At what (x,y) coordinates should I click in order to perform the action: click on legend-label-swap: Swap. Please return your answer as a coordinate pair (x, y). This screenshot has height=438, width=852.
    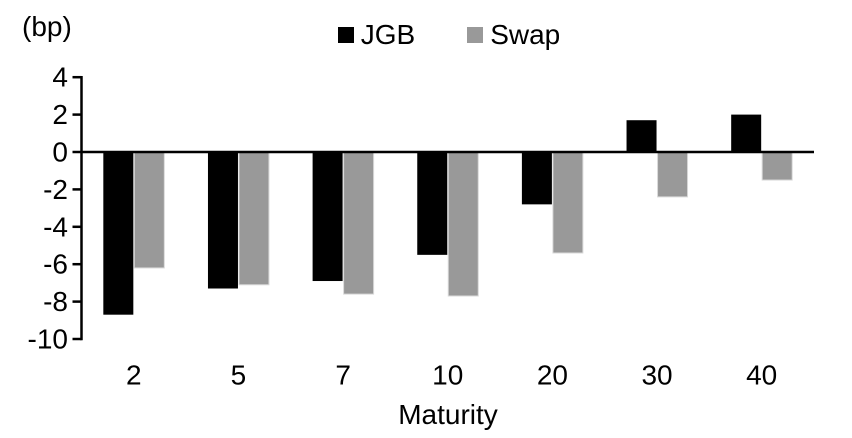
    Looking at the image, I should click on (525, 34).